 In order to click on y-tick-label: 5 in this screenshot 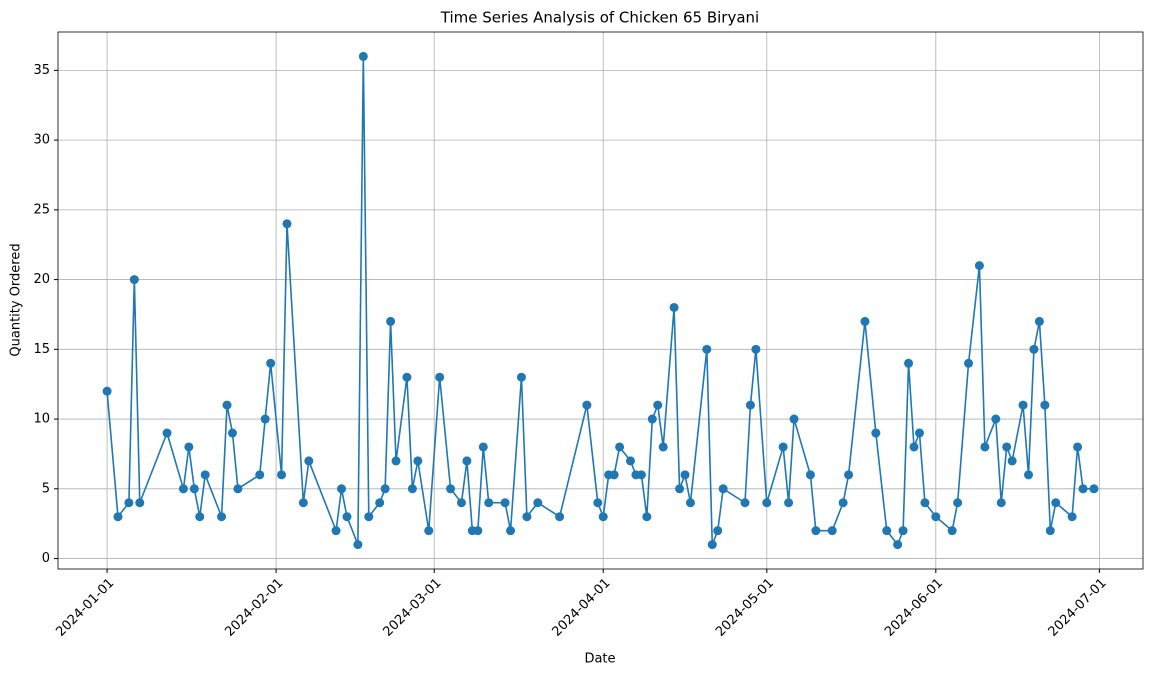, I will do `click(46, 488)`.